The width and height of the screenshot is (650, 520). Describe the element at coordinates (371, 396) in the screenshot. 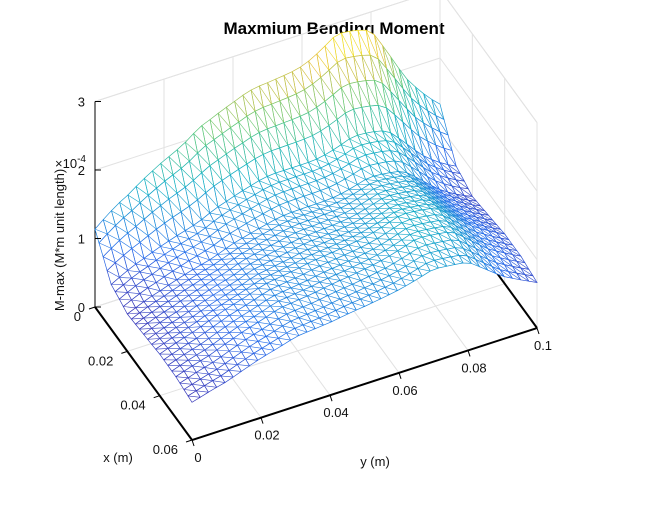

I see `y-axis-ticks: 0 0.02 0.04 0.06 0.08 0.1` at that location.